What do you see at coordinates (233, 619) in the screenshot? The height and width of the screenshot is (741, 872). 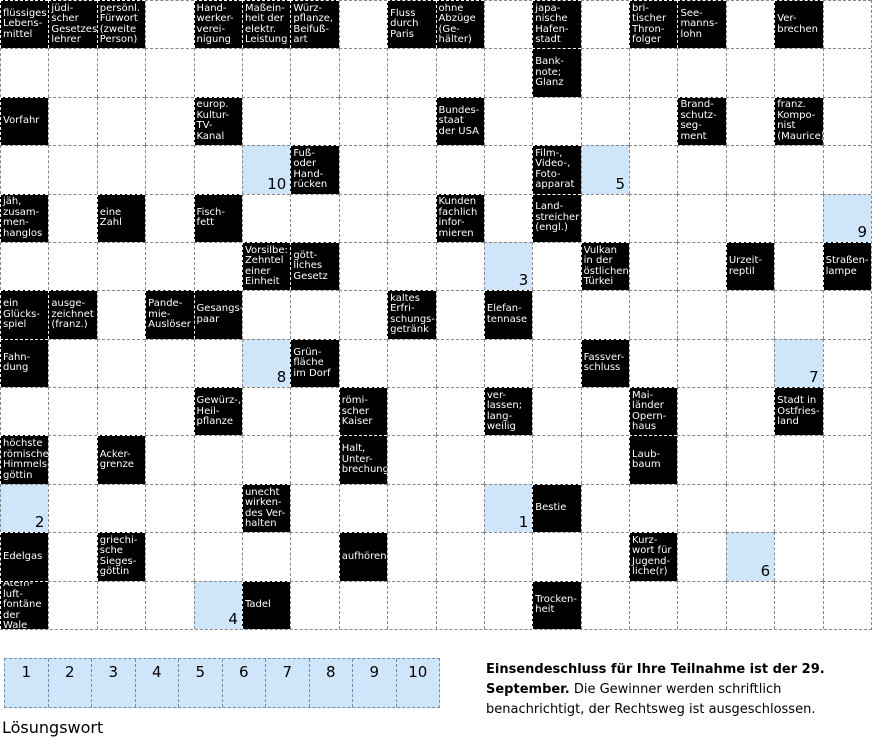 I see `solution-number: 4` at bounding box center [233, 619].